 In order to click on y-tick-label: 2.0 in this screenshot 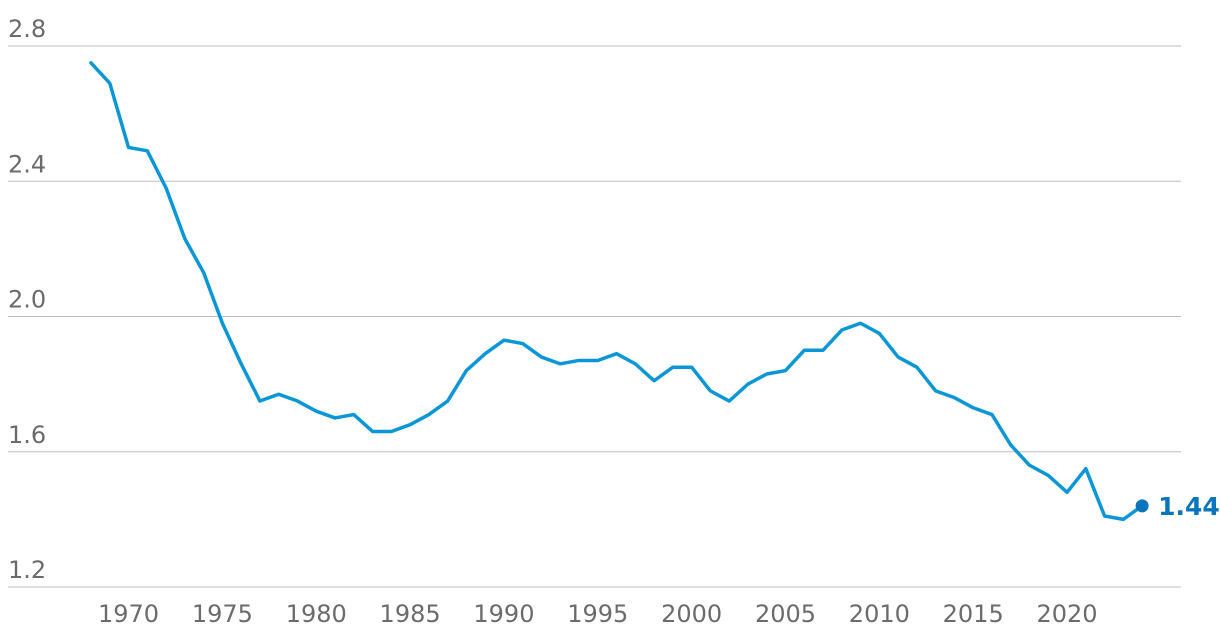, I will do `click(27, 300)`.